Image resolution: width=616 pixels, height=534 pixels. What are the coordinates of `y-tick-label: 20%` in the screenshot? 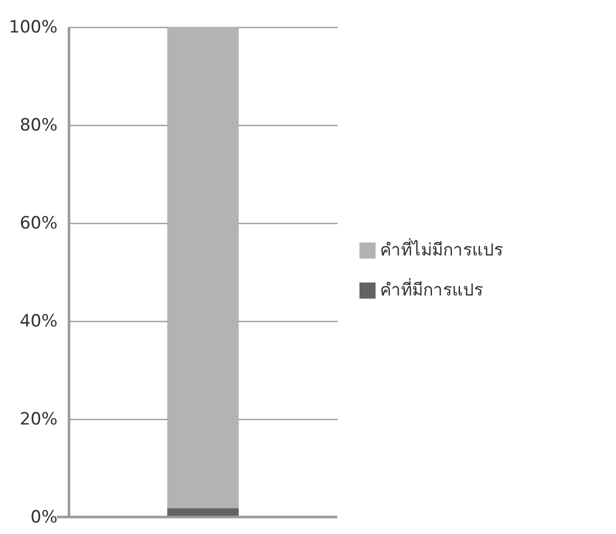 It's located at (39, 420).